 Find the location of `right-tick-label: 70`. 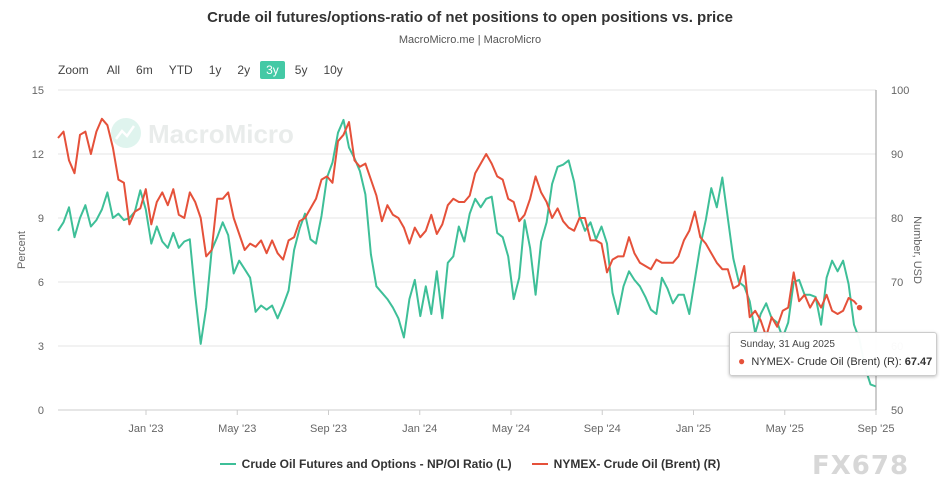

right-tick-label: 70 is located at coordinates (897, 283).